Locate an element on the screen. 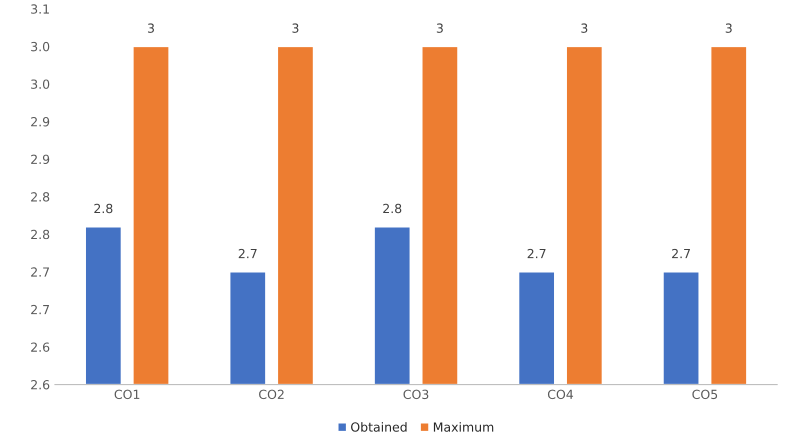 This screenshot has width=785, height=442. x-tick-label: CO1 is located at coordinates (127, 395).